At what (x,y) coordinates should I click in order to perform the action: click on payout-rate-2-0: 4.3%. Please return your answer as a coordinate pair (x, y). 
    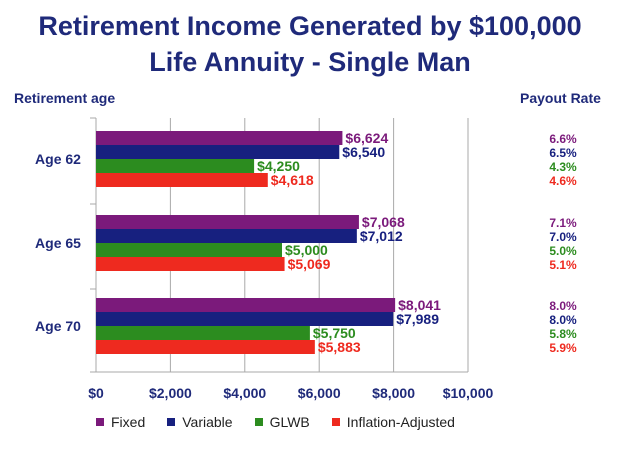
    Looking at the image, I should click on (563, 167).